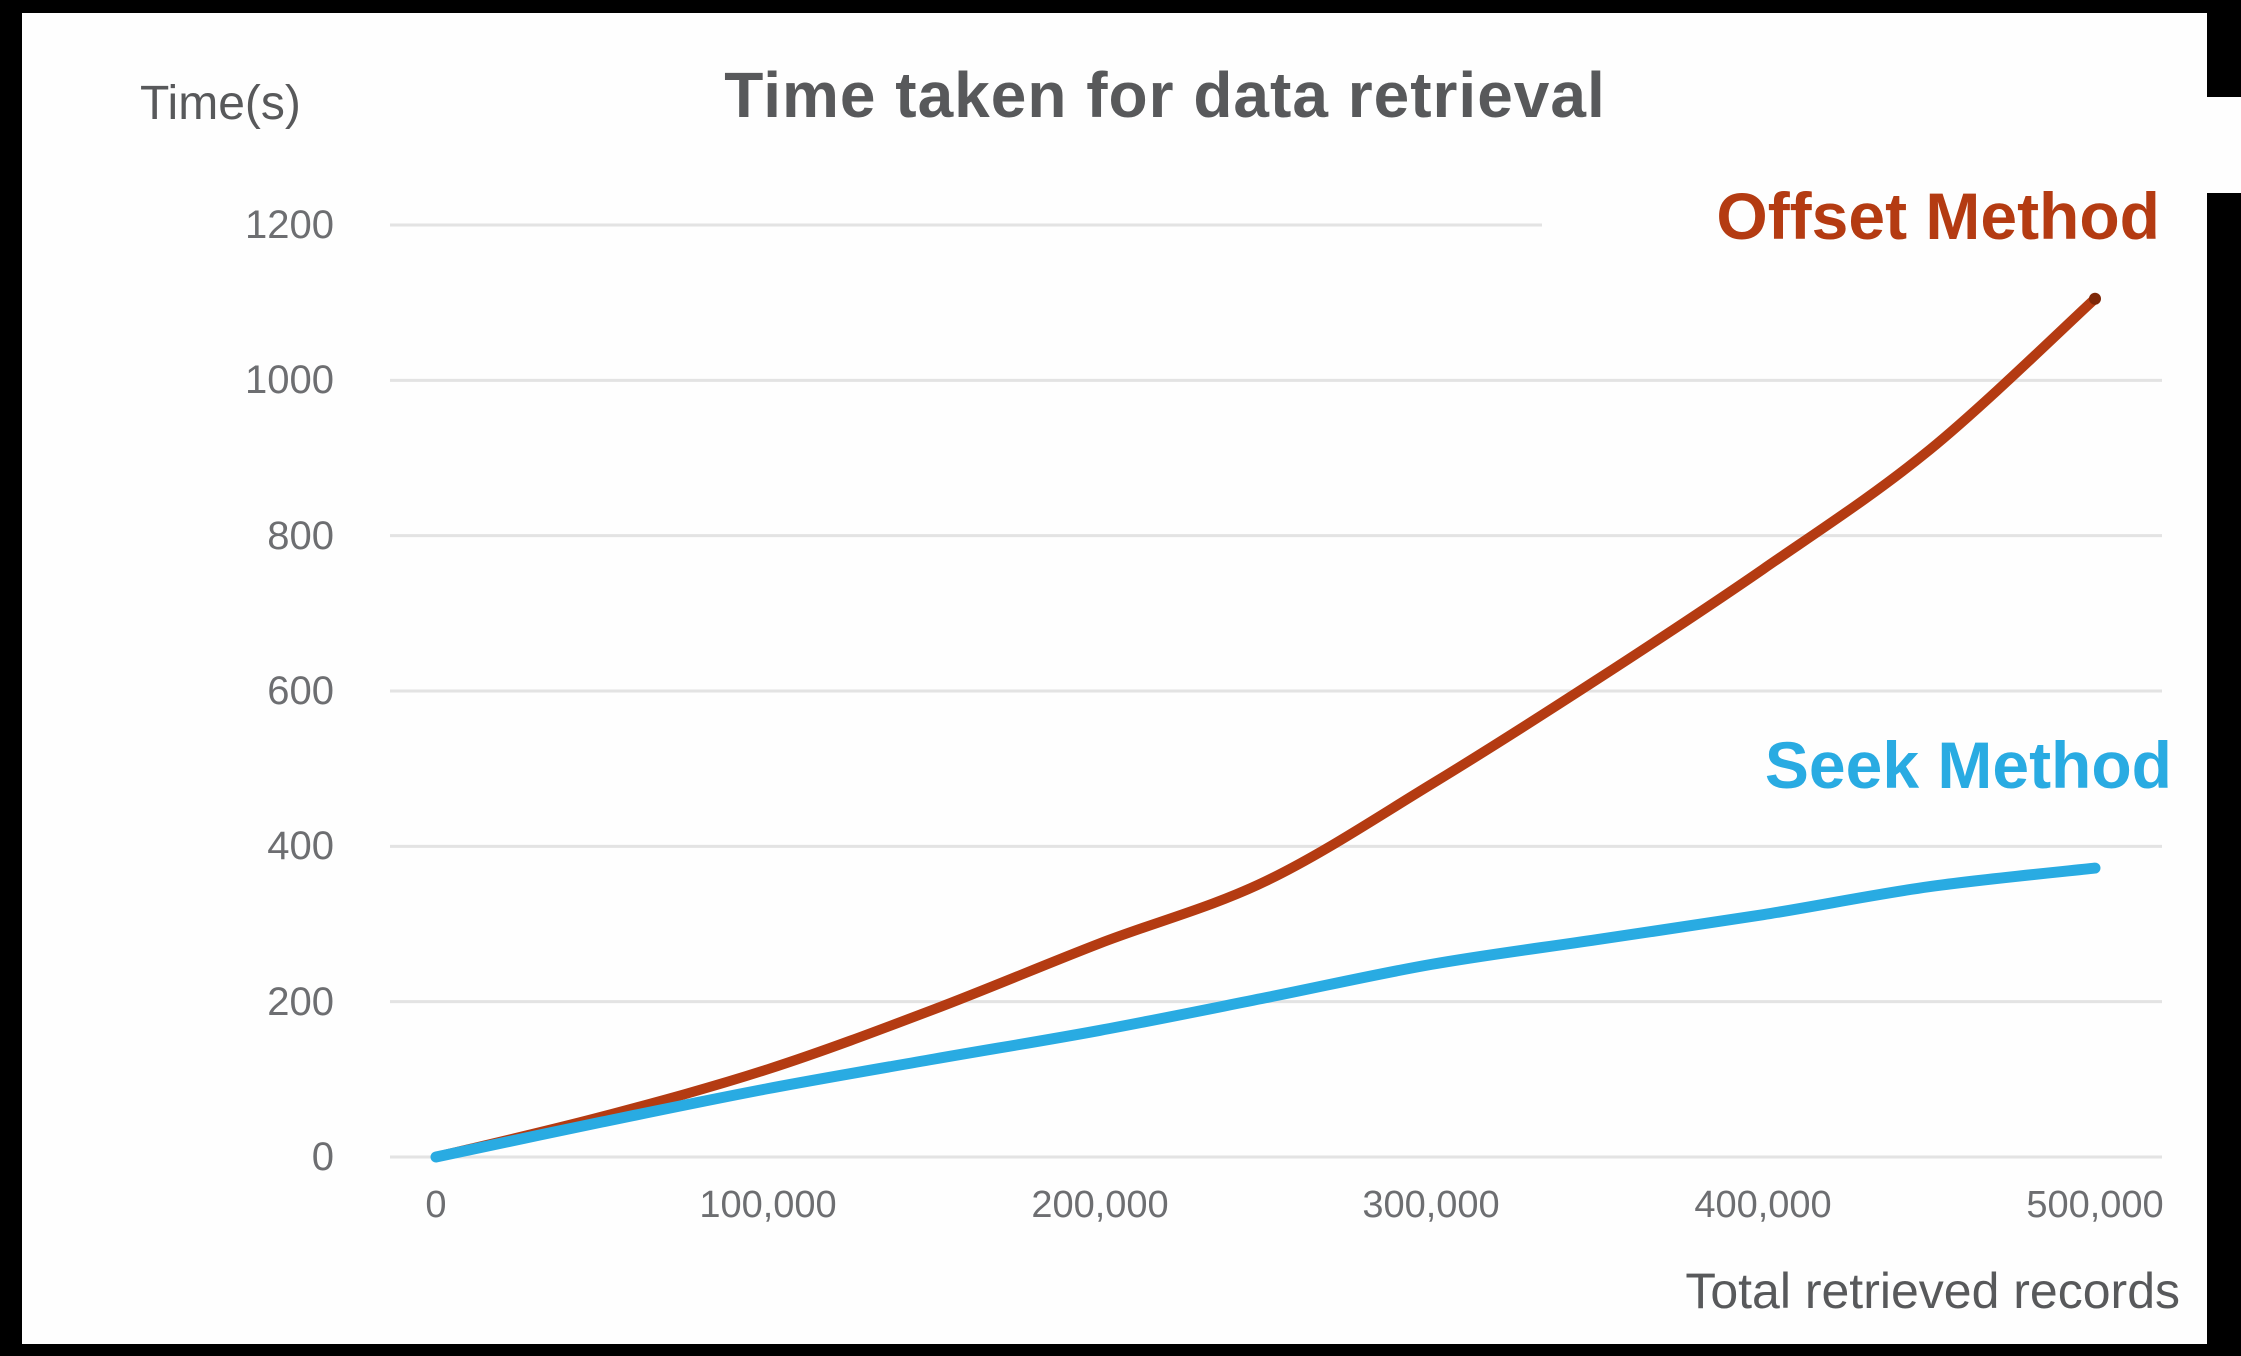 The image size is (2241, 1356). Describe the element at coordinates (322, 1157) in the screenshot. I see `y-tick-0: 0` at that location.